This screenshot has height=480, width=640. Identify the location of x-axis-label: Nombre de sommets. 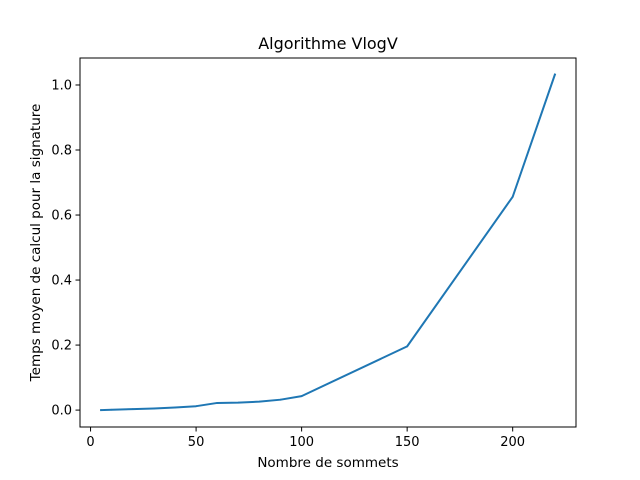
(327, 463).